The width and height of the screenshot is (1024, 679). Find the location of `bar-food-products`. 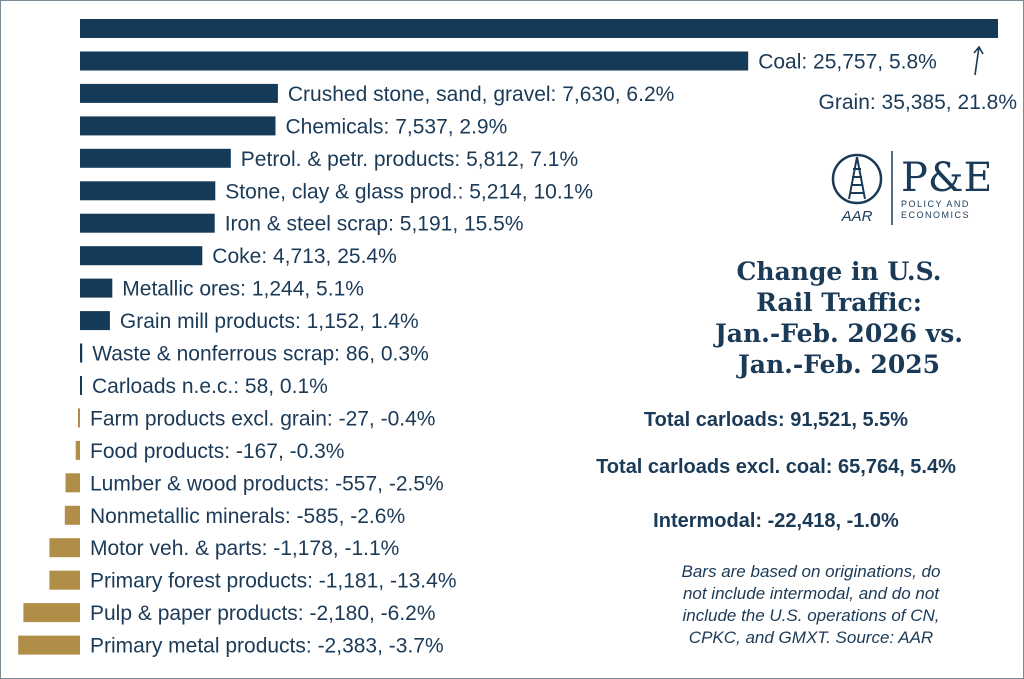

bar-food-products is located at coordinates (77, 450).